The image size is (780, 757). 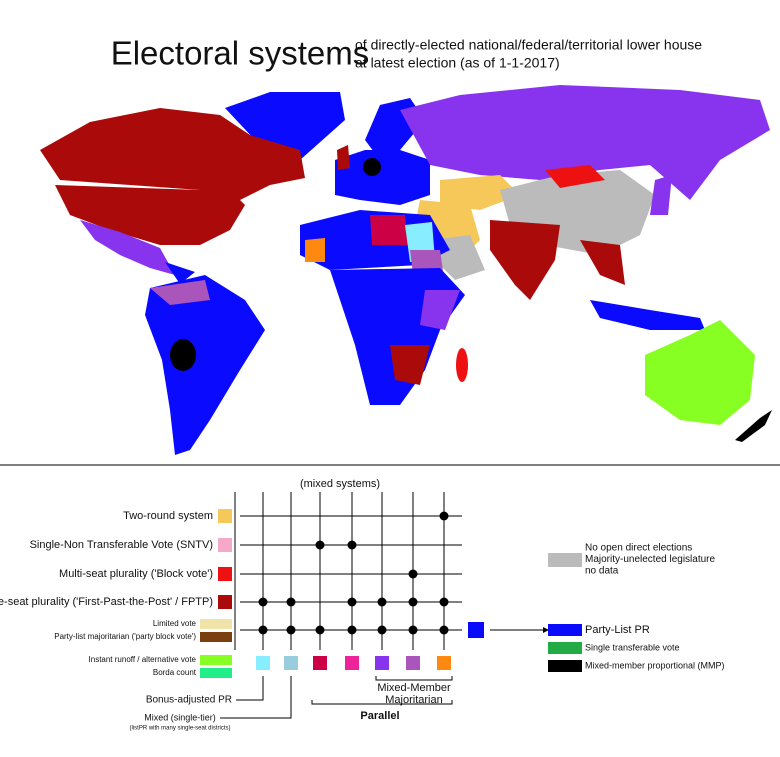 I want to click on new-zealand, so click(x=753, y=426).